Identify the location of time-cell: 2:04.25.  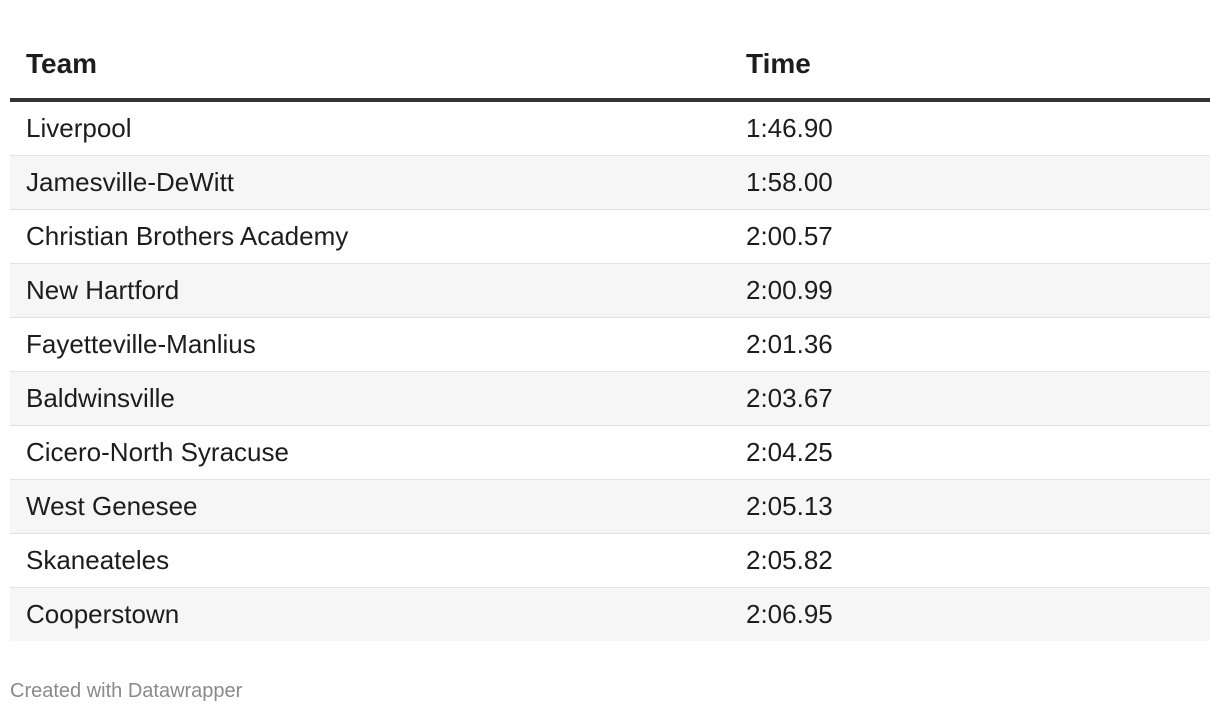
(970, 452).